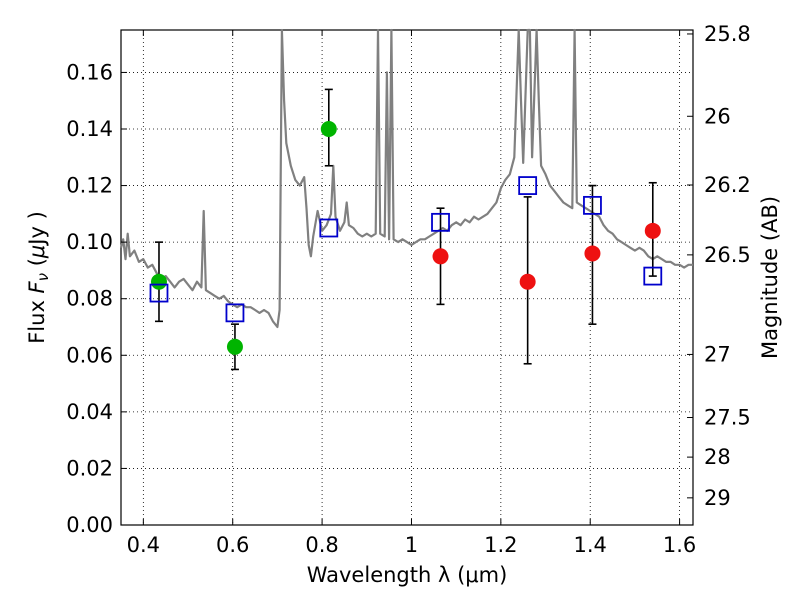 The height and width of the screenshot is (600, 800). Describe the element at coordinates (407, 575) in the screenshot. I see `x-axis-label: Wavelength λ (μm)` at that location.